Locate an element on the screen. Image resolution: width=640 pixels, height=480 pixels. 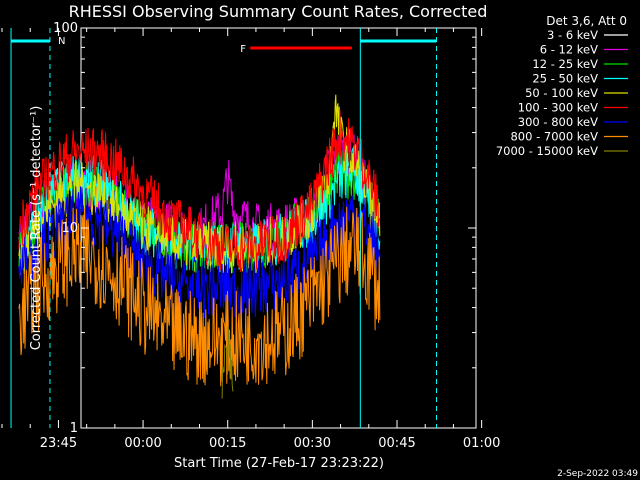
x-axis-label: Start Time (27-Feb-17 23:23:22) is located at coordinates (279, 463).